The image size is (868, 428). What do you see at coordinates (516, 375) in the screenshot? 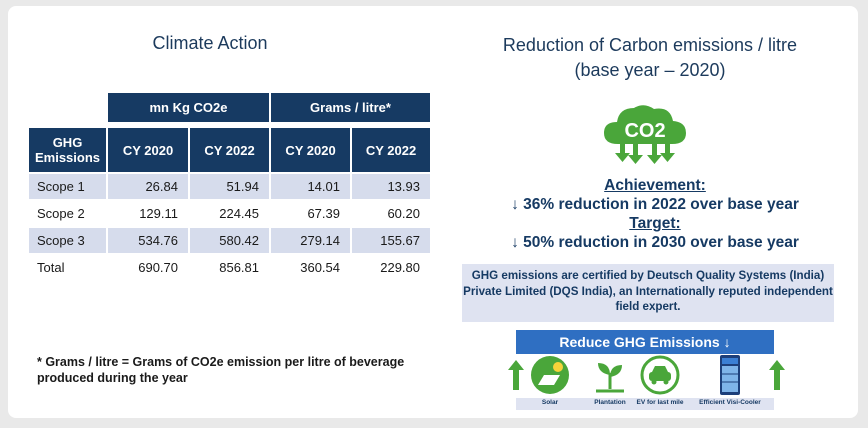
I see `up-arrow-left-icon` at bounding box center [516, 375].